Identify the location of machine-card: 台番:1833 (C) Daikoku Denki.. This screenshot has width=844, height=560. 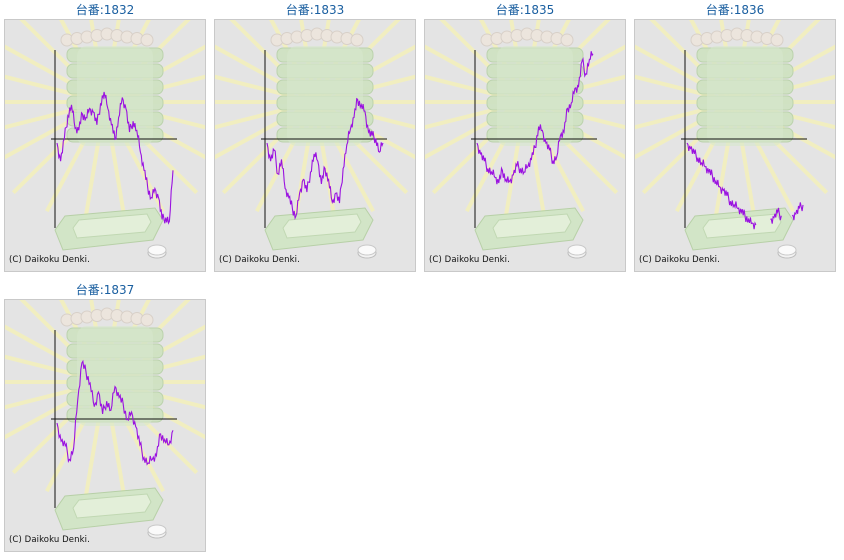
(315, 137).